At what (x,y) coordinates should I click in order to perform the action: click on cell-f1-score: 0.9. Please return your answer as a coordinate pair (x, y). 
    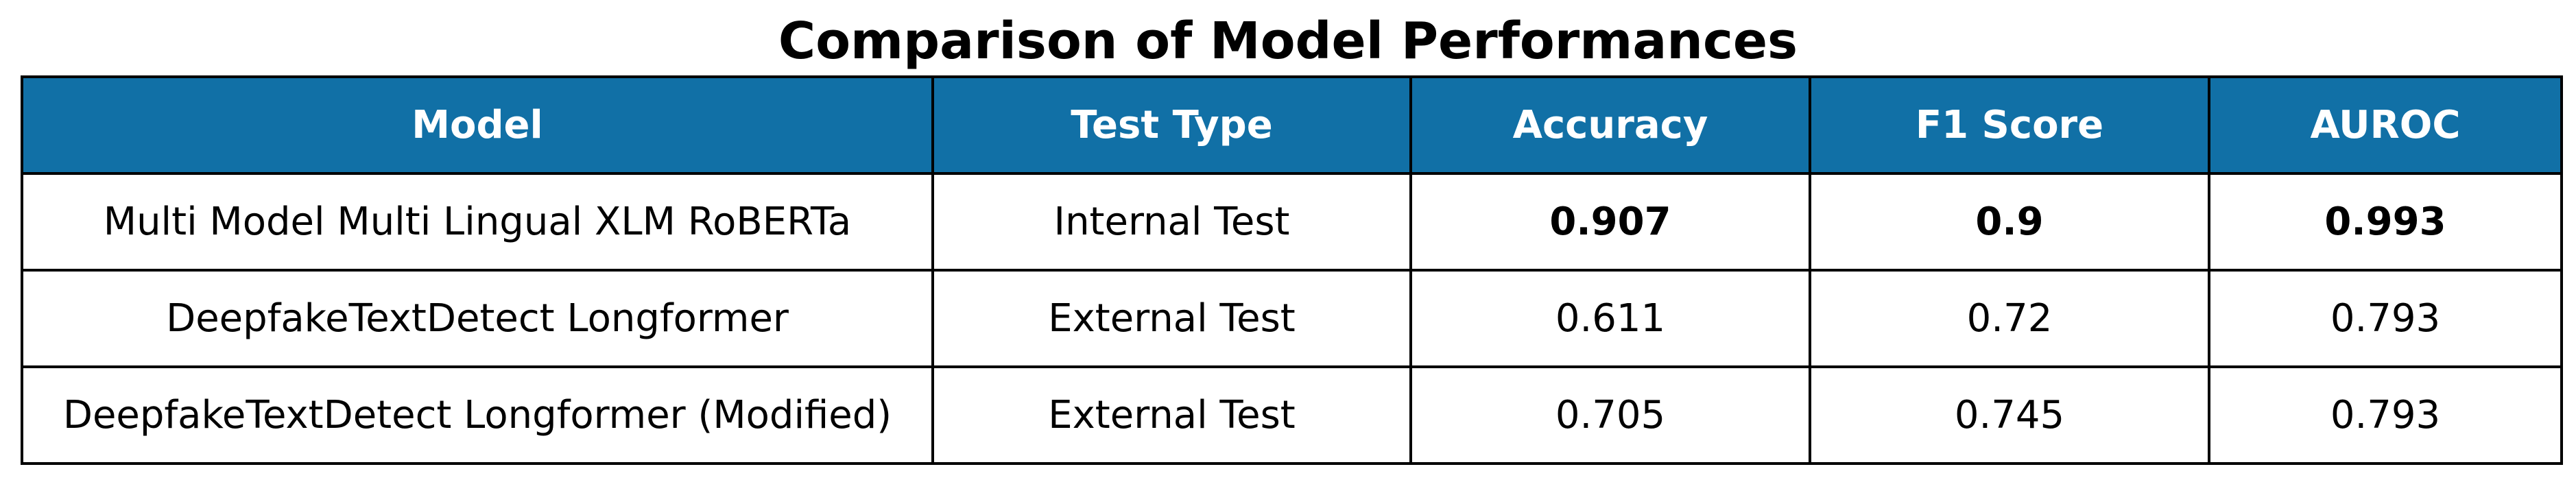
    Looking at the image, I should click on (2009, 222).